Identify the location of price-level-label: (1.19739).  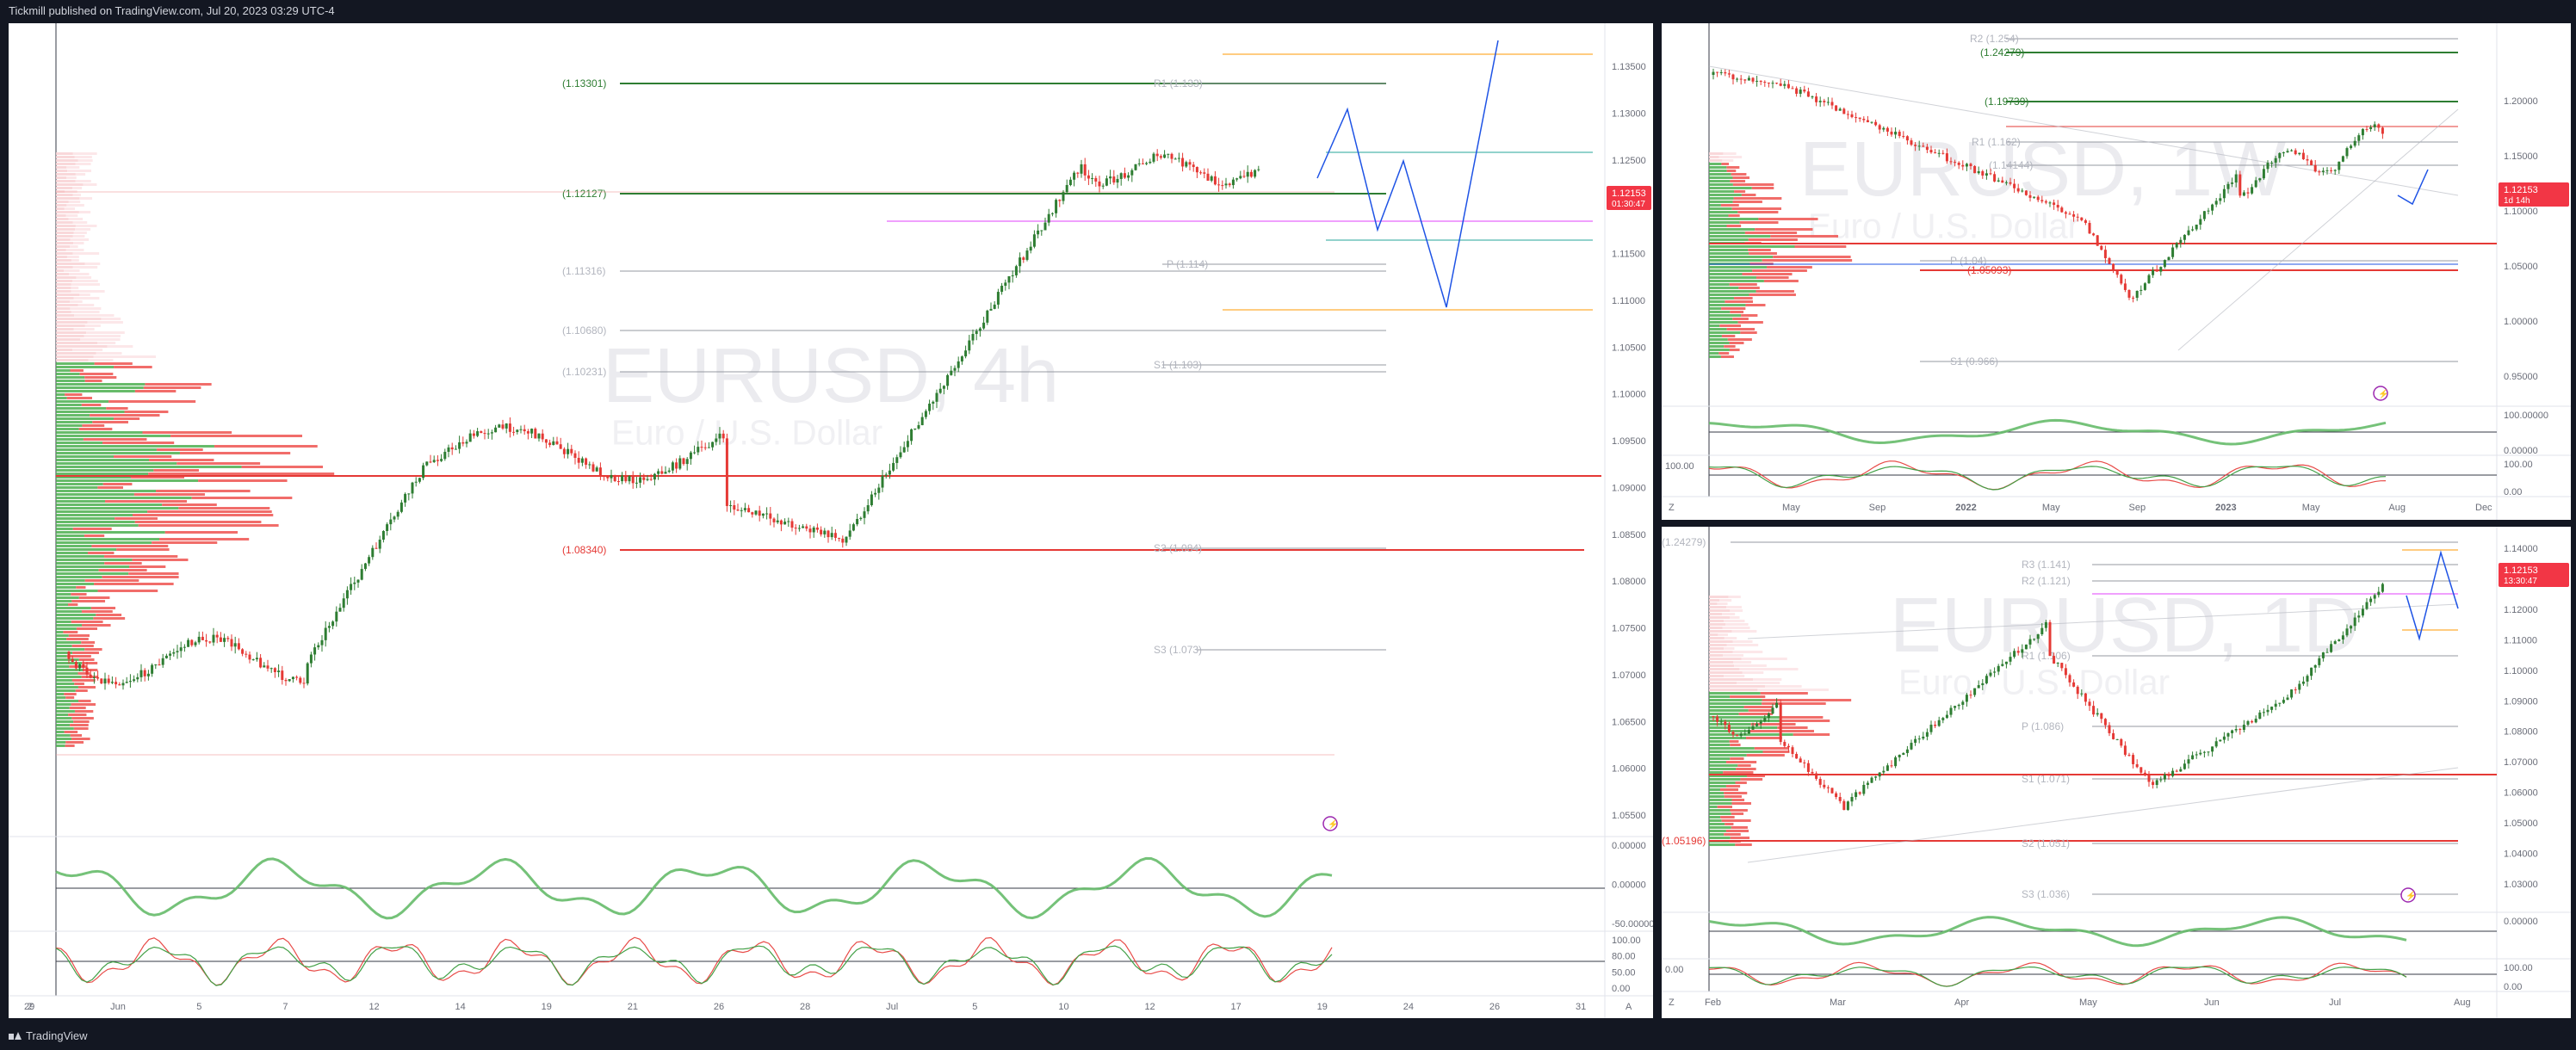
(2006, 102).